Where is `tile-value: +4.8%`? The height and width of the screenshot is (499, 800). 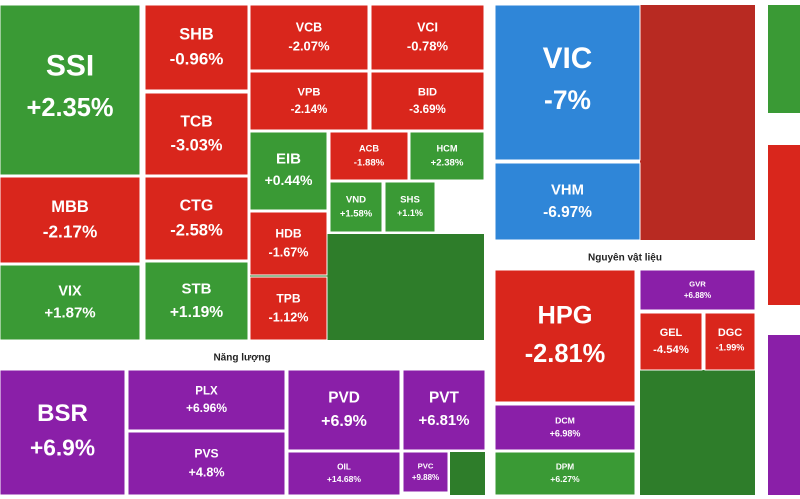 tile-value: +4.8% is located at coordinates (206, 472).